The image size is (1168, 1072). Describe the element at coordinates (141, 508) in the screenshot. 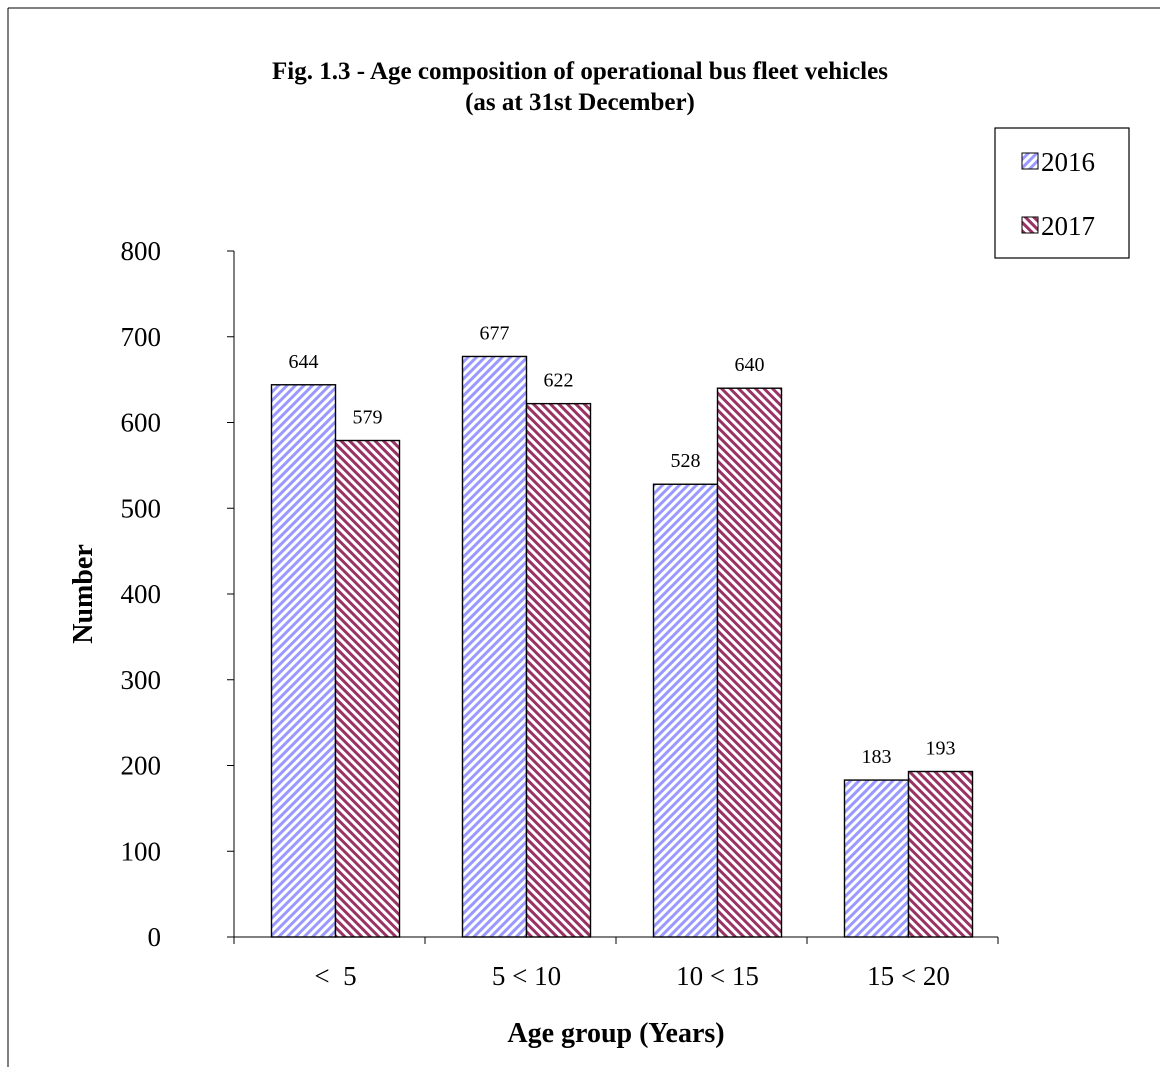

I see `y-tick-label: 500` at that location.